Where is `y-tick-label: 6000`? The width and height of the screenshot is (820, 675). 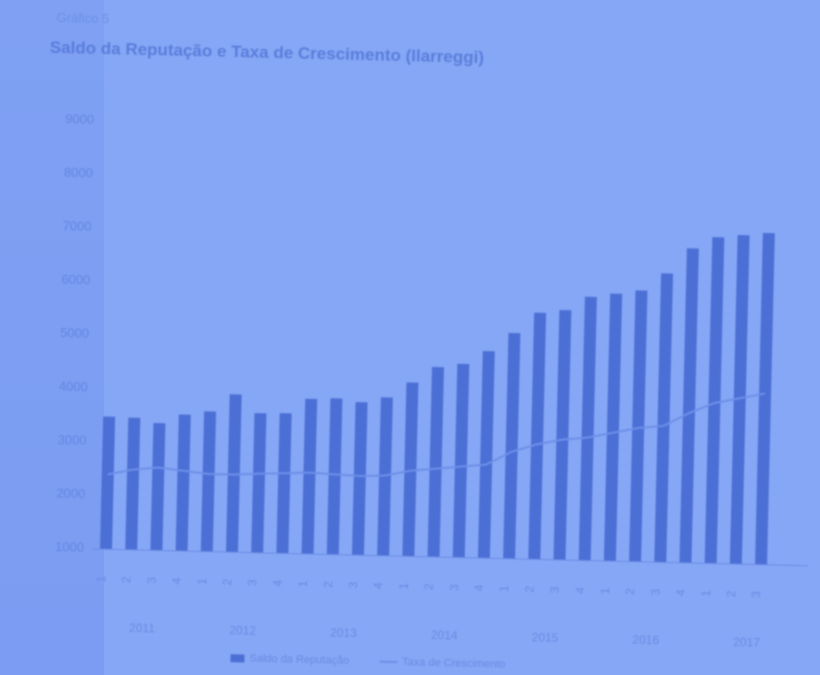 y-tick-label: 6000 is located at coordinates (75, 280).